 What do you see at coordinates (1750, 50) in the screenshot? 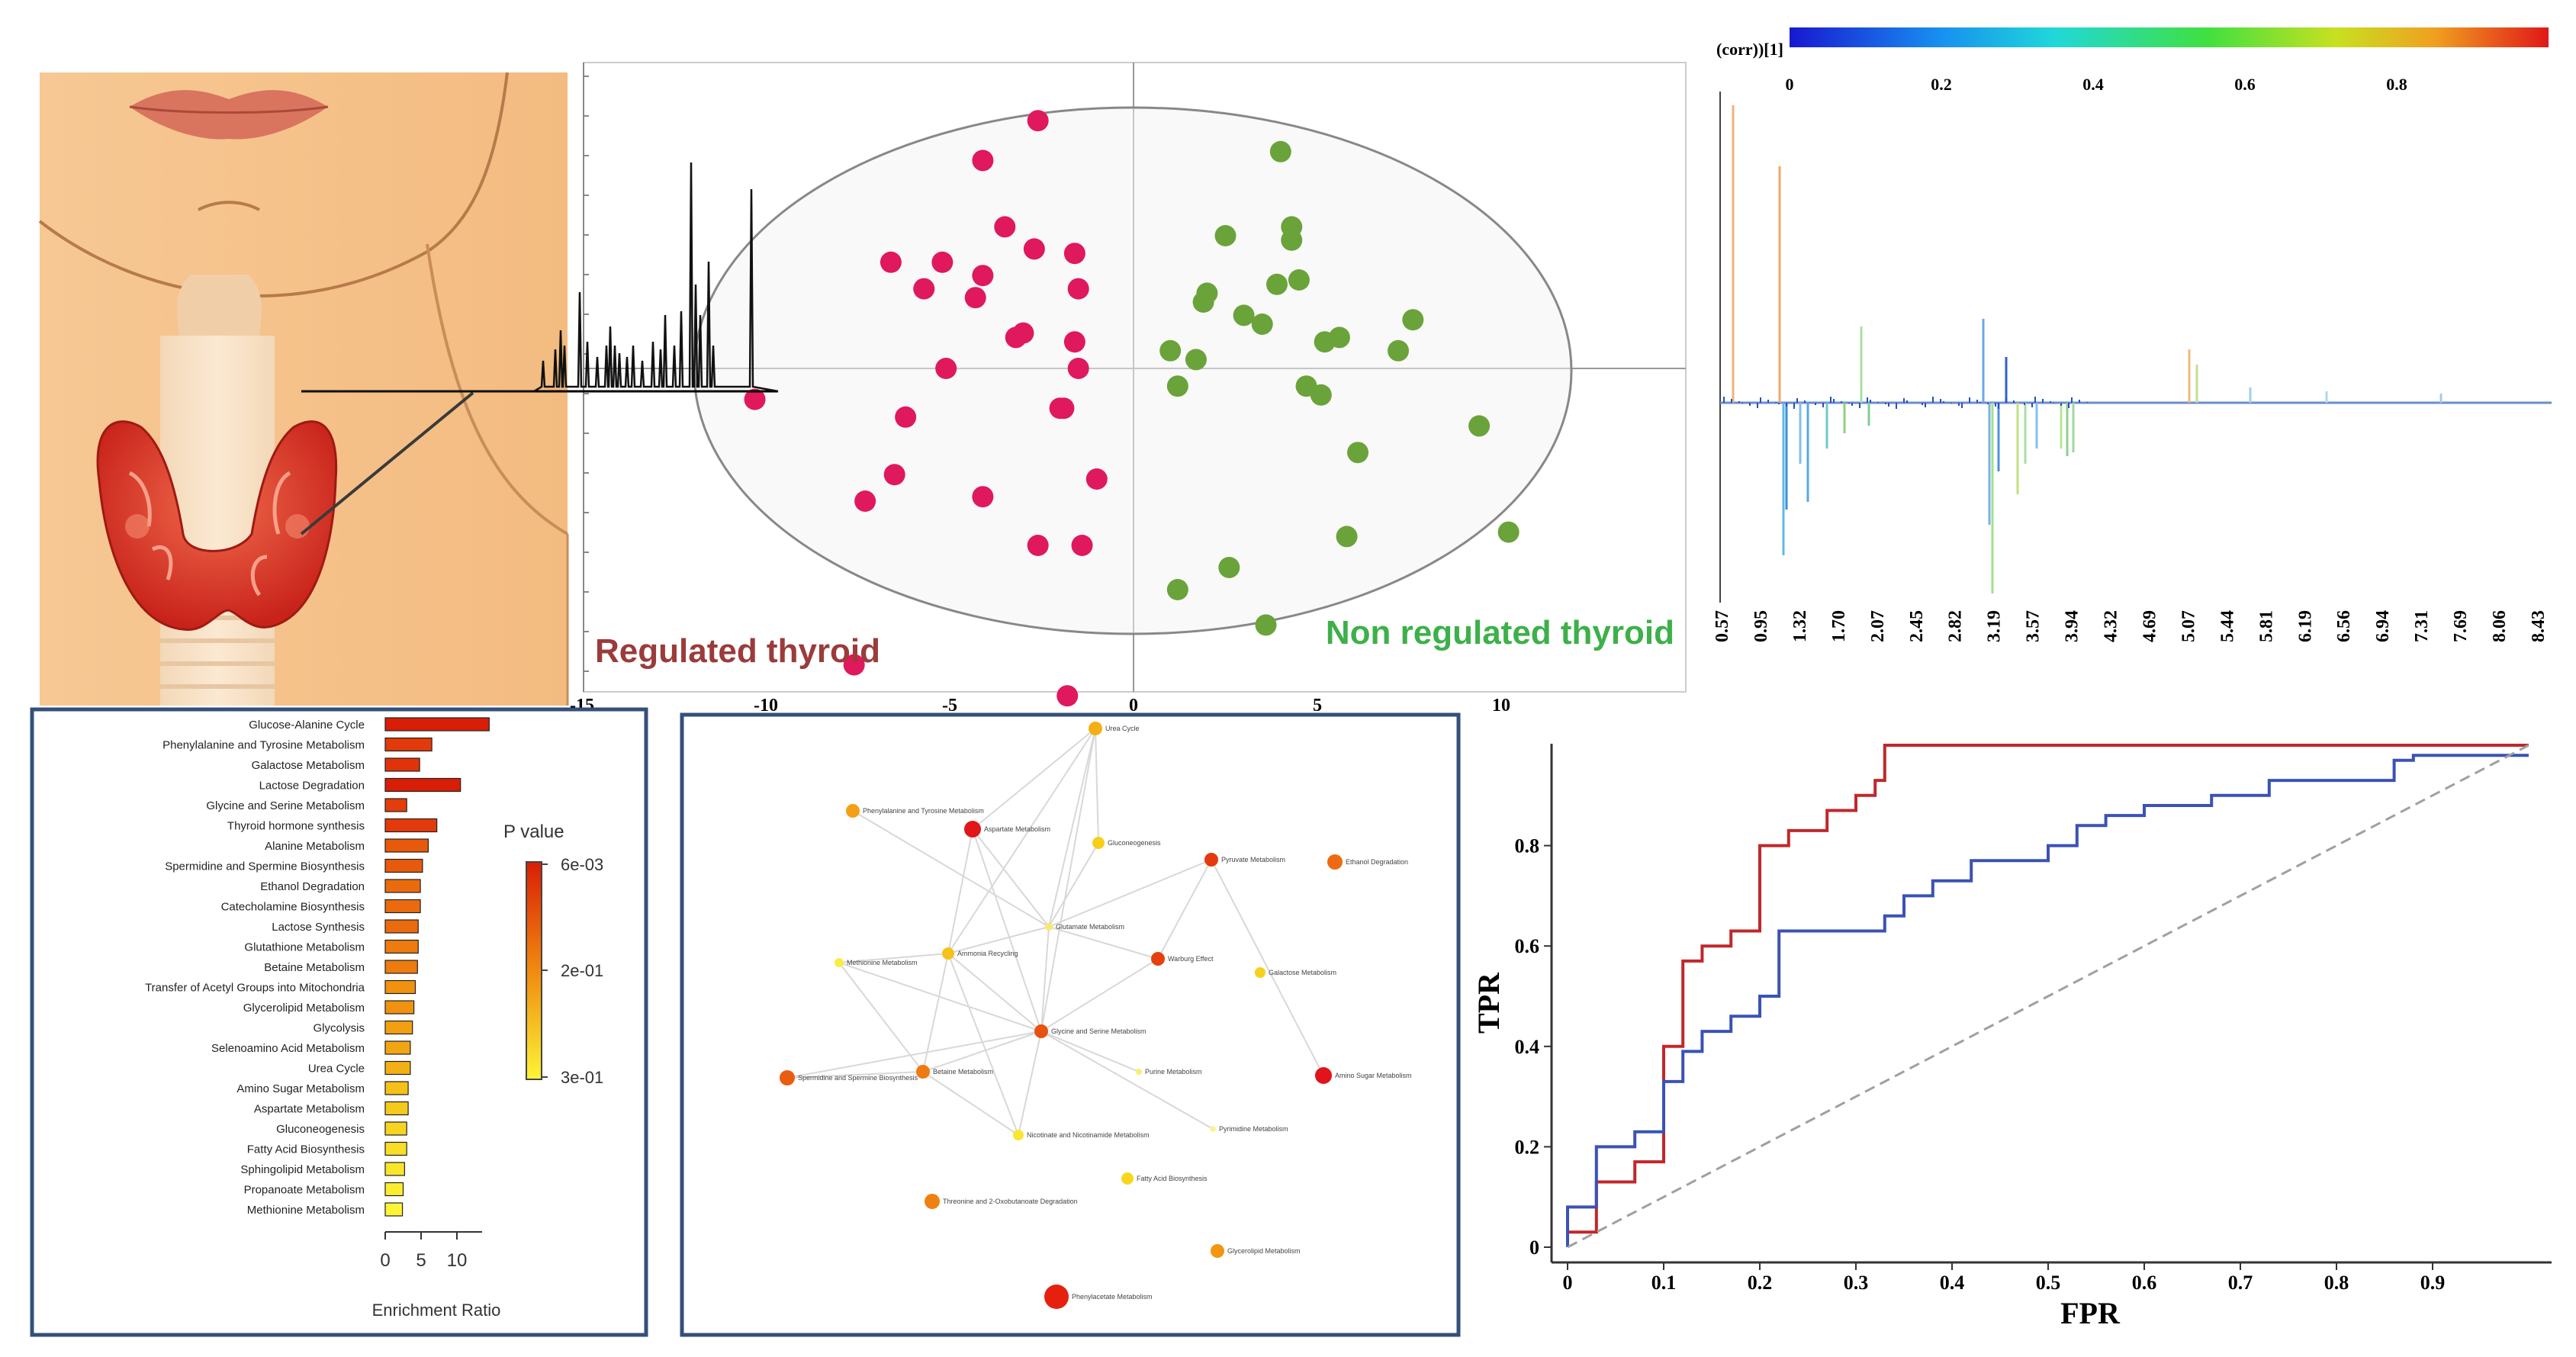
I see `colorbar-title: (corr))[1]` at bounding box center [1750, 50].